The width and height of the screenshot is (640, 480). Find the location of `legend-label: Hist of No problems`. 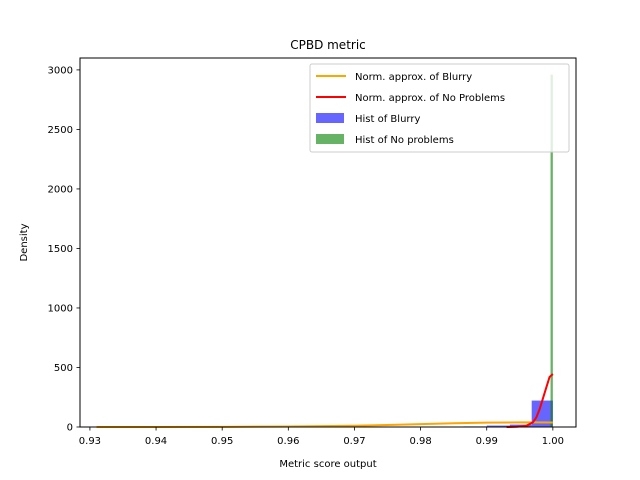

legend-label: Hist of No problems is located at coordinates (404, 140).